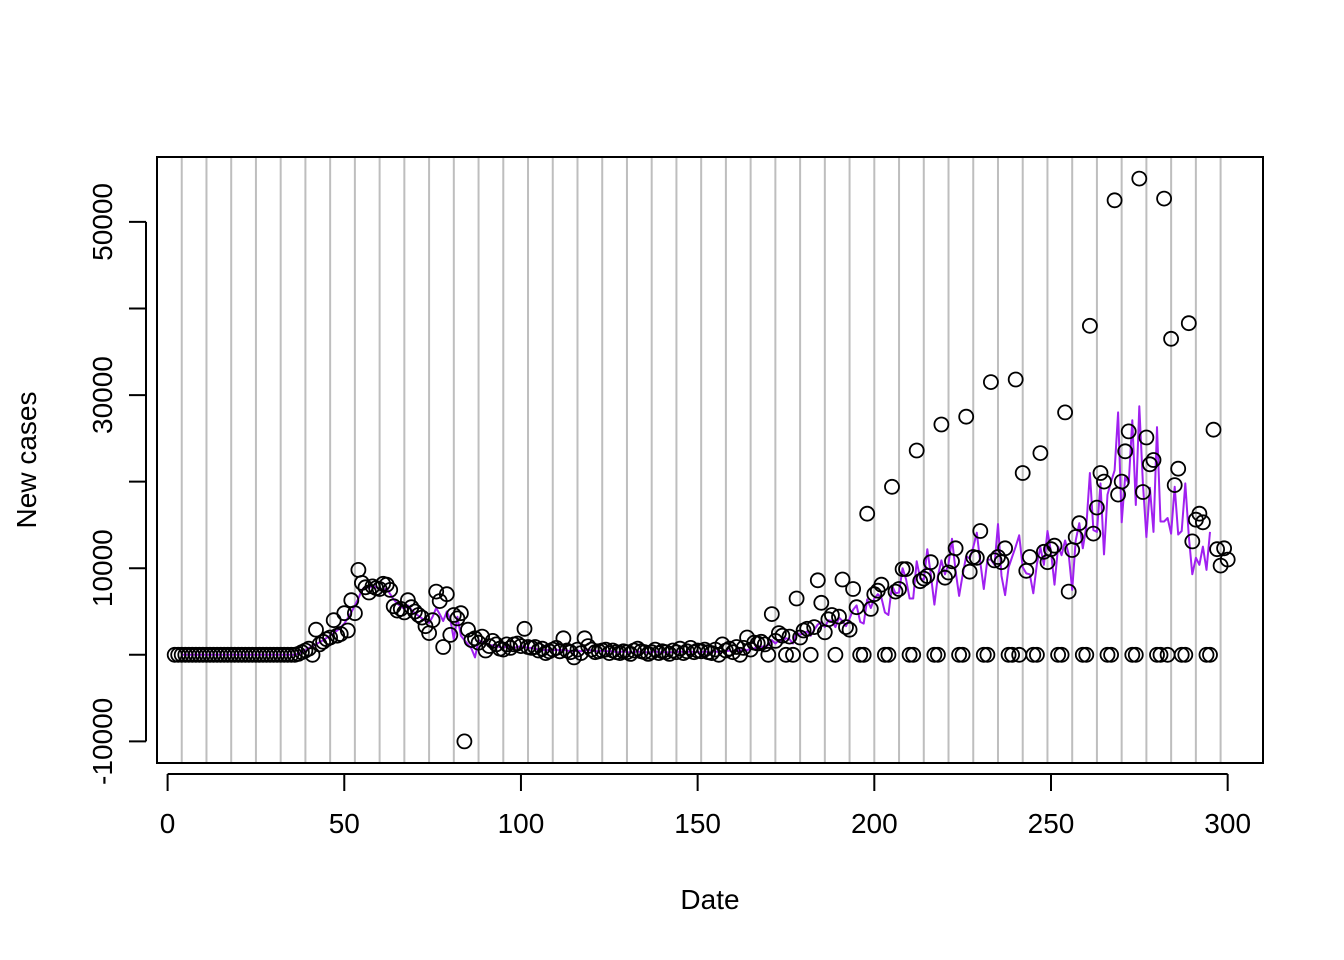 This screenshot has width=1344, height=960. I want to click on x-tick-label: 150, so click(697, 823).